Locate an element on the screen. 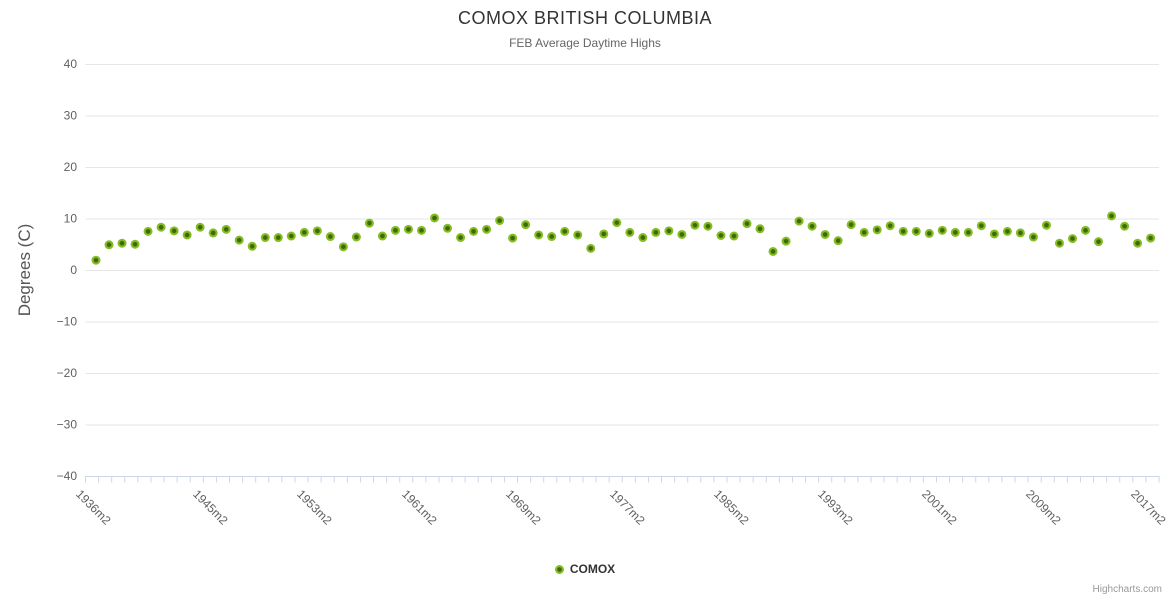 The image size is (1170, 600). y-axis-label: −30 is located at coordinates (67, 425).